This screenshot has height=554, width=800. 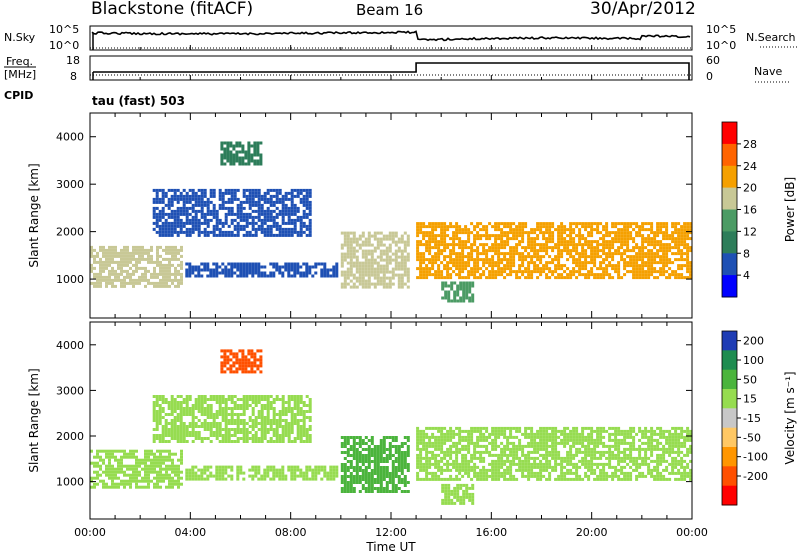 What do you see at coordinates (643, 9) in the screenshot?
I see `date-label: 30/Apr/2012` at bounding box center [643, 9].